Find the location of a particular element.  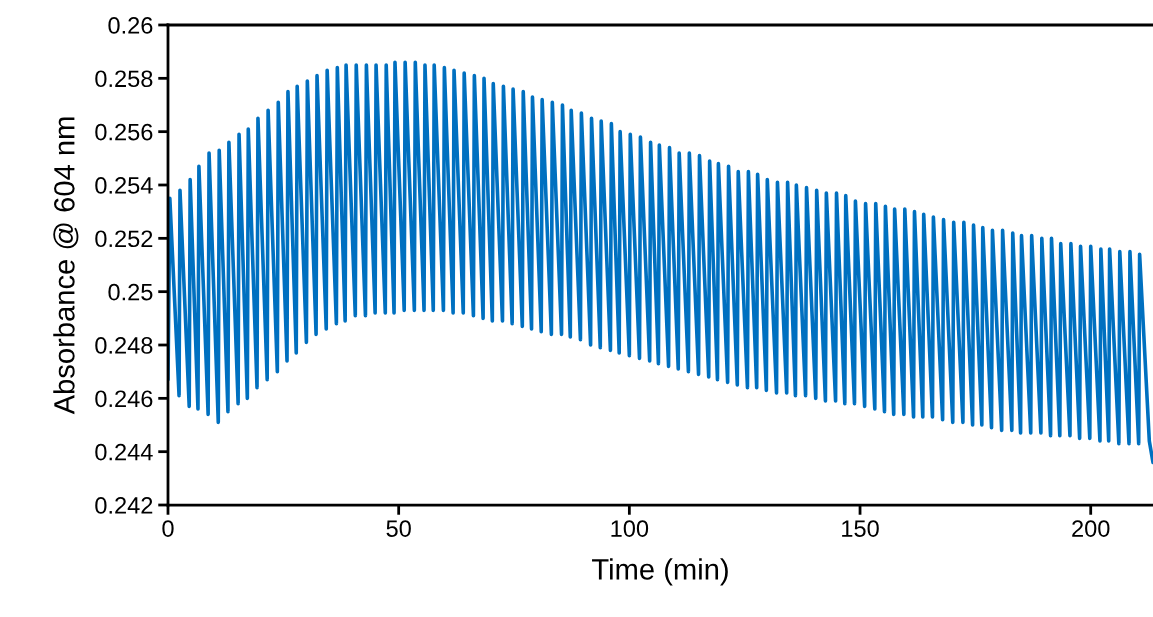

y-tick-label: 0.244 is located at coordinates (124, 452).